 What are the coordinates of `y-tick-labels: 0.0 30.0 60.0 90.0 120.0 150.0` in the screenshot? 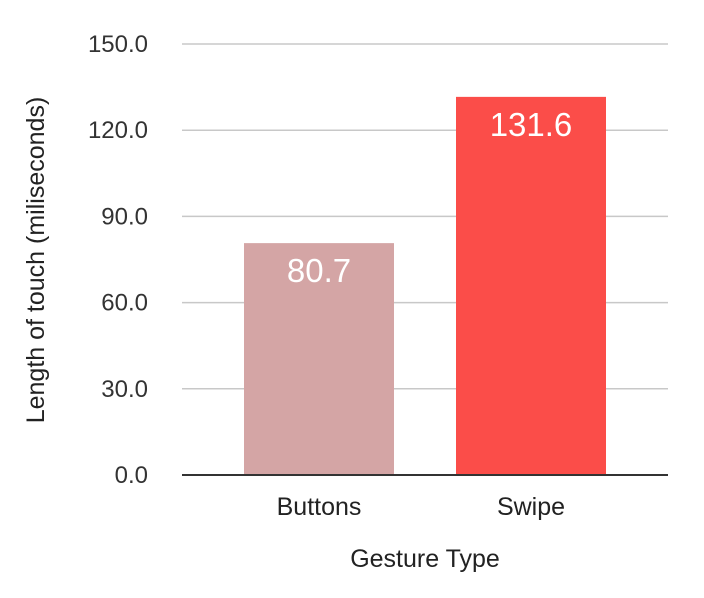 It's located at (118, 260).